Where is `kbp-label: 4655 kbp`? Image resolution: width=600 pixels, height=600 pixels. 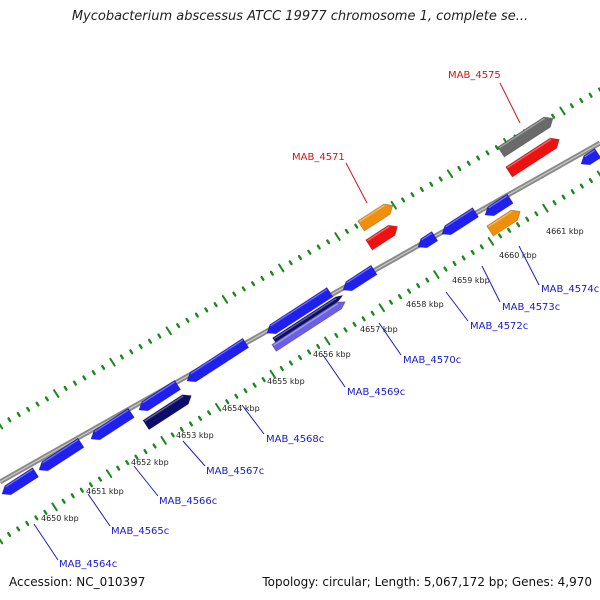 kbp-label: 4655 kbp is located at coordinates (286, 381).